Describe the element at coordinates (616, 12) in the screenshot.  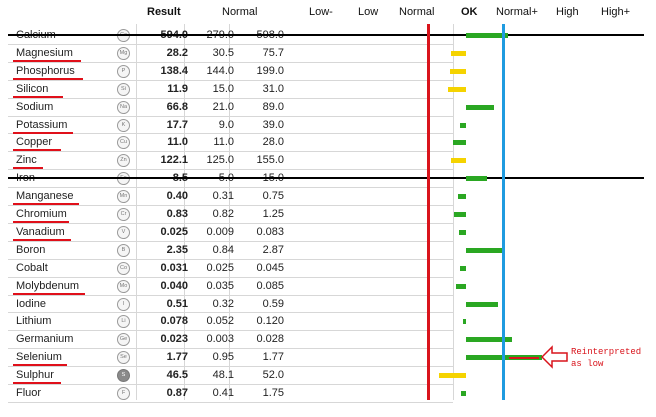
I see `scale-high-plus: High+` at that location.